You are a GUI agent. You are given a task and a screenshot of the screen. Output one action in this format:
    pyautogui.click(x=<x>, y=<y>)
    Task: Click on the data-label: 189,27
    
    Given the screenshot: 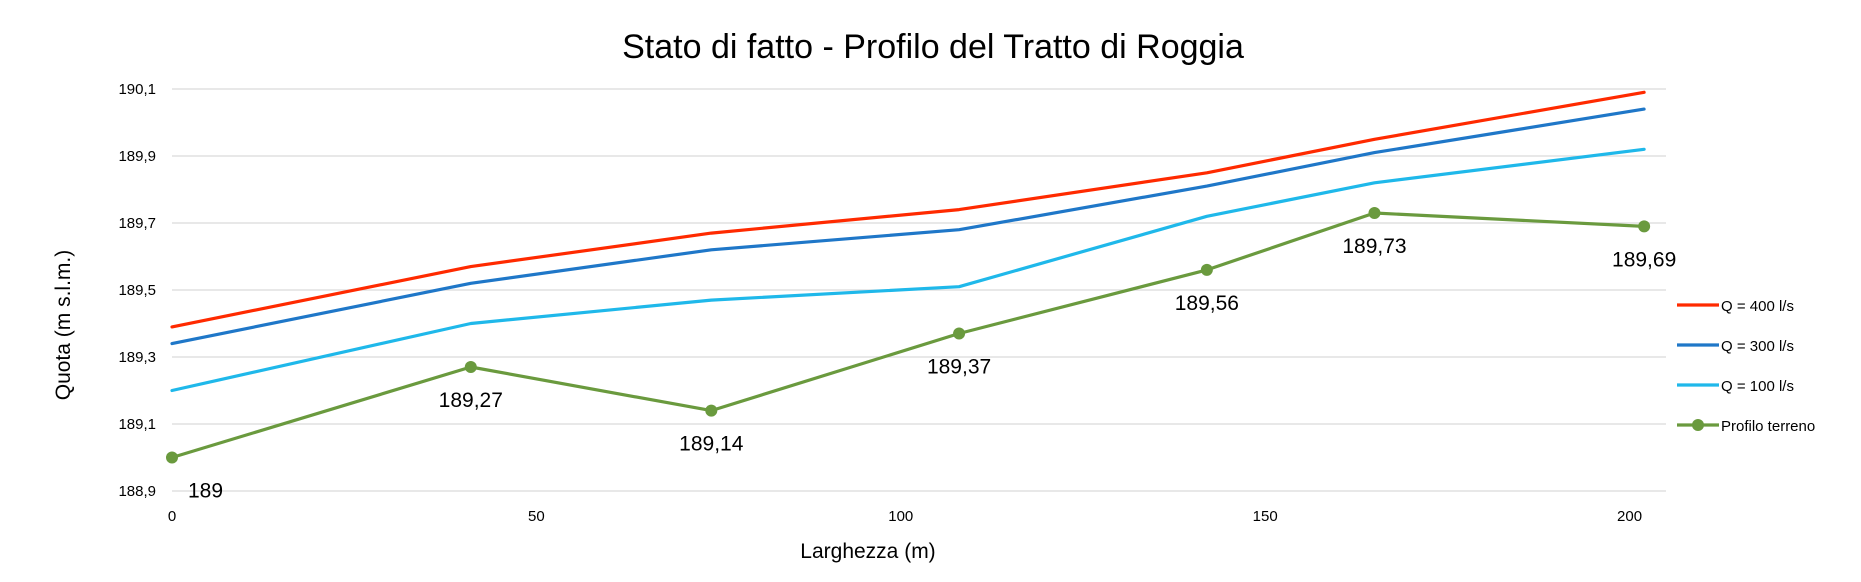 What is the action you would take?
    pyautogui.click(x=471, y=400)
    